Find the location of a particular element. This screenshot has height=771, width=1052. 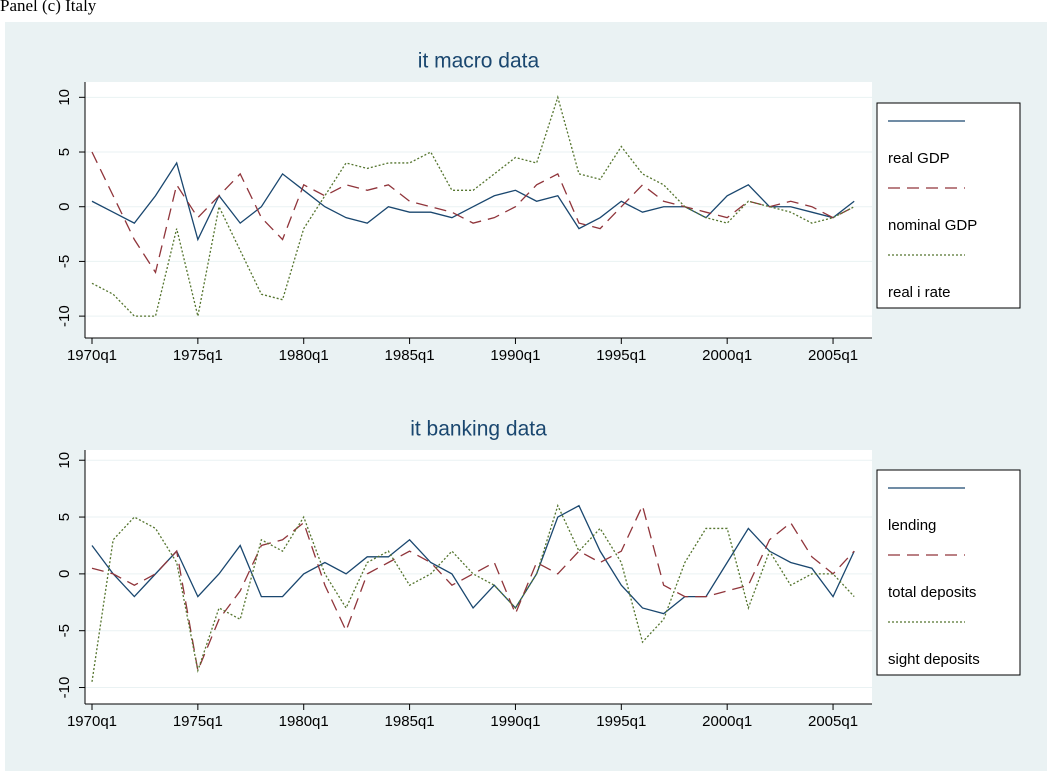

legend-label: real i rate is located at coordinates (919, 292).